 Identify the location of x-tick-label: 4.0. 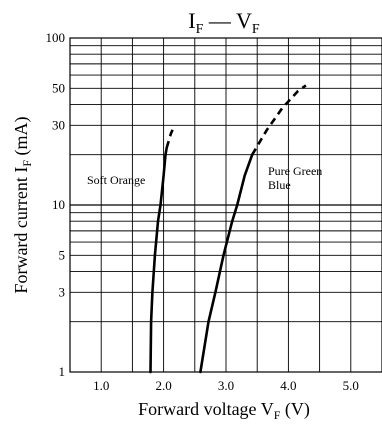
(288, 385).